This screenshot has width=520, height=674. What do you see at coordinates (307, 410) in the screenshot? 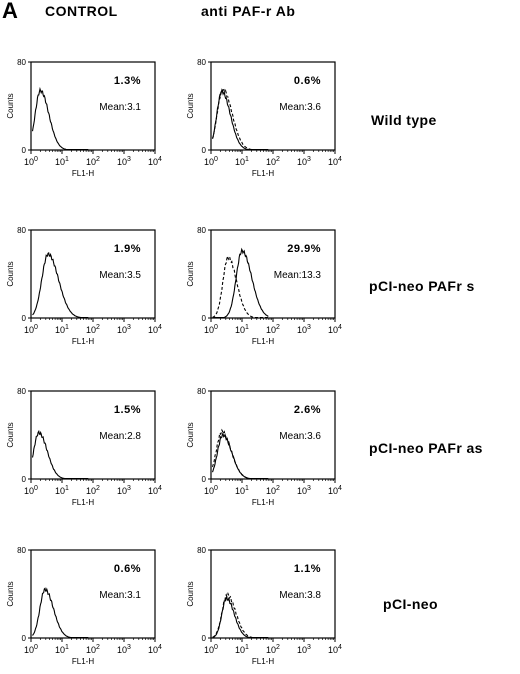
I see `percent-label: 2.6%` at bounding box center [307, 410].